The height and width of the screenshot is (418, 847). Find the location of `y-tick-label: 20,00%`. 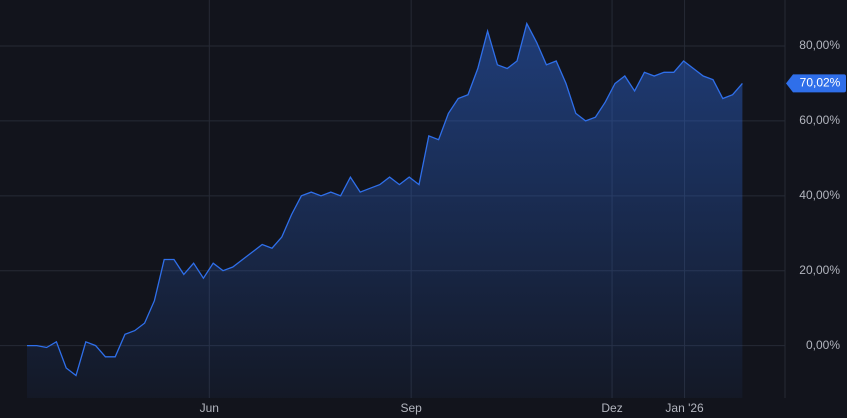

y-tick-label: 20,00% is located at coordinates (819, 270).